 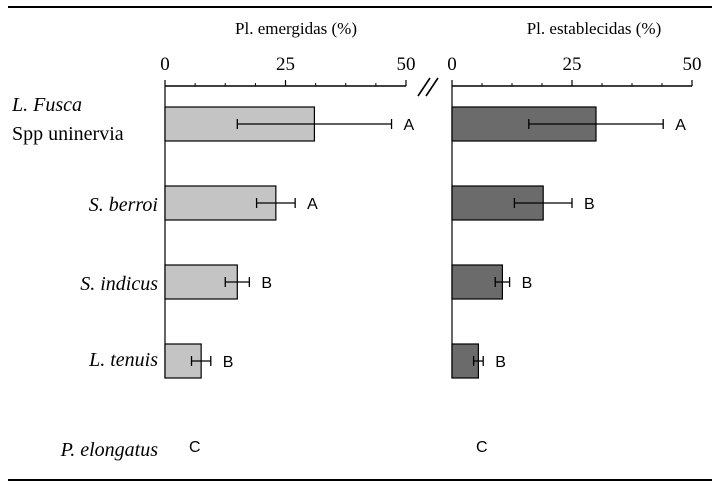 I want to click on establecidas-significance-letter: C, so click(x=482, y=447).